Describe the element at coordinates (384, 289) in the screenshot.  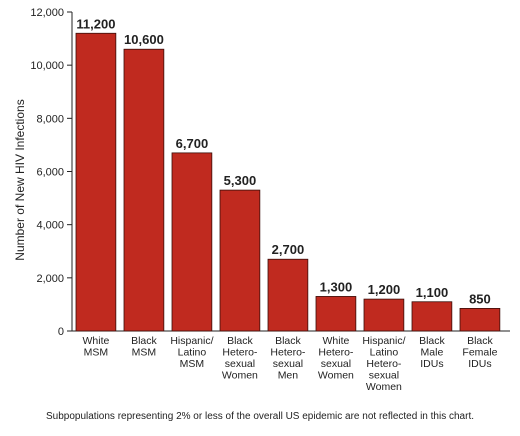
I see `data-label: 1,200` at that location.